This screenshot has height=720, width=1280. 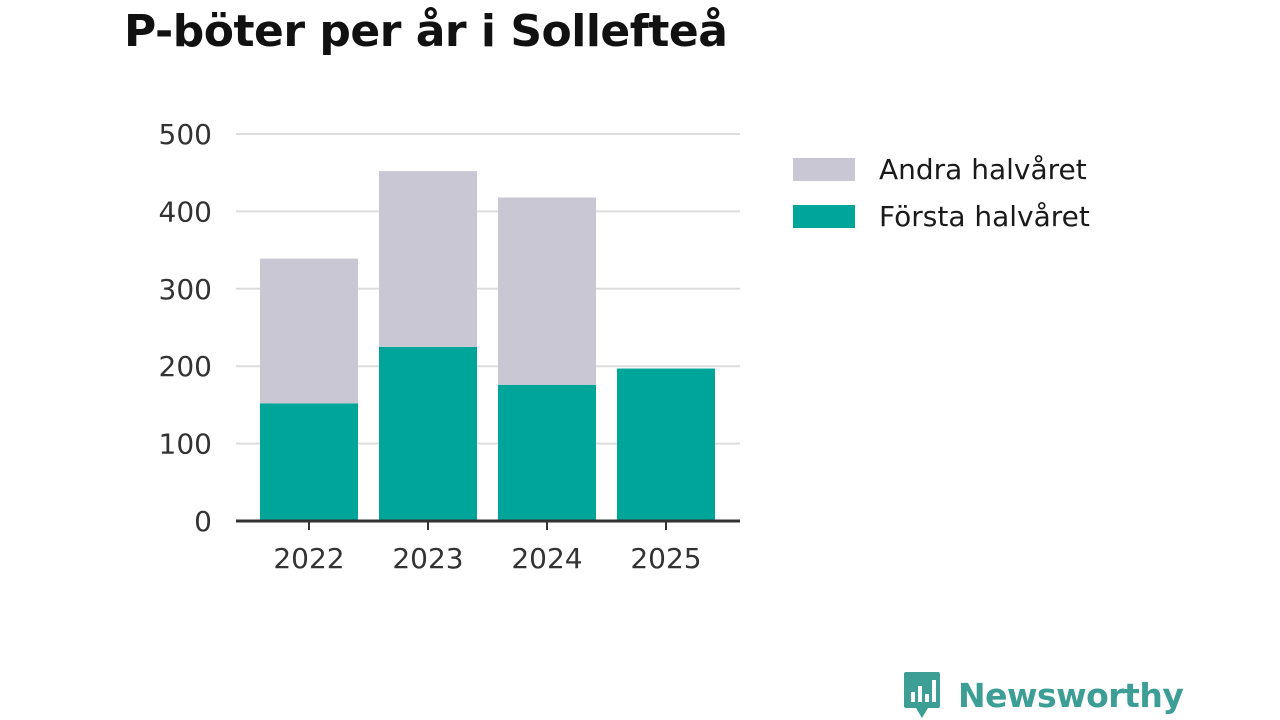 I want to click on y-tick-label-400: 400, so click(x=185, y=211).